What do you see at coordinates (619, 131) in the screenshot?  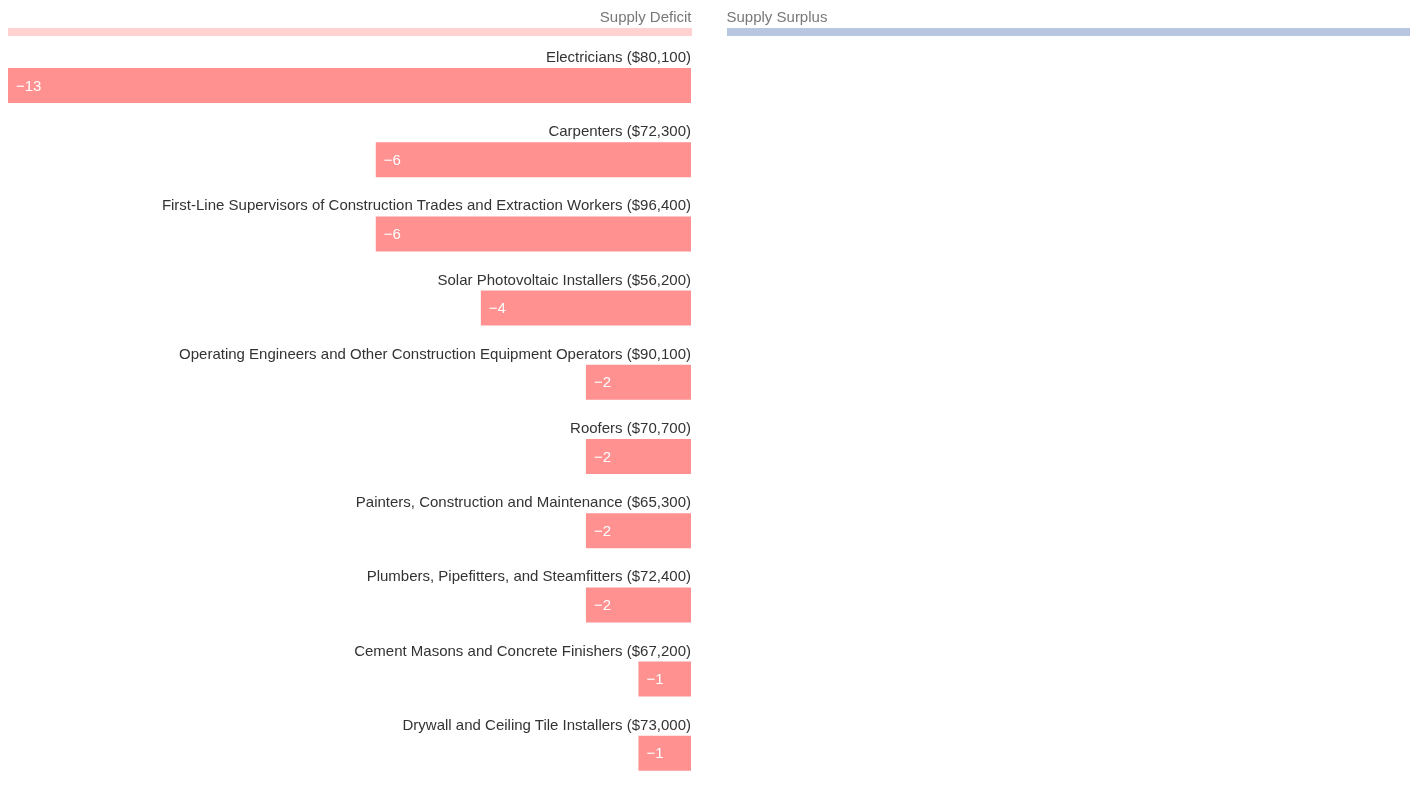 I see `y-tick-label: Carpenters ($72,300)` at bounding box center [619, 131].